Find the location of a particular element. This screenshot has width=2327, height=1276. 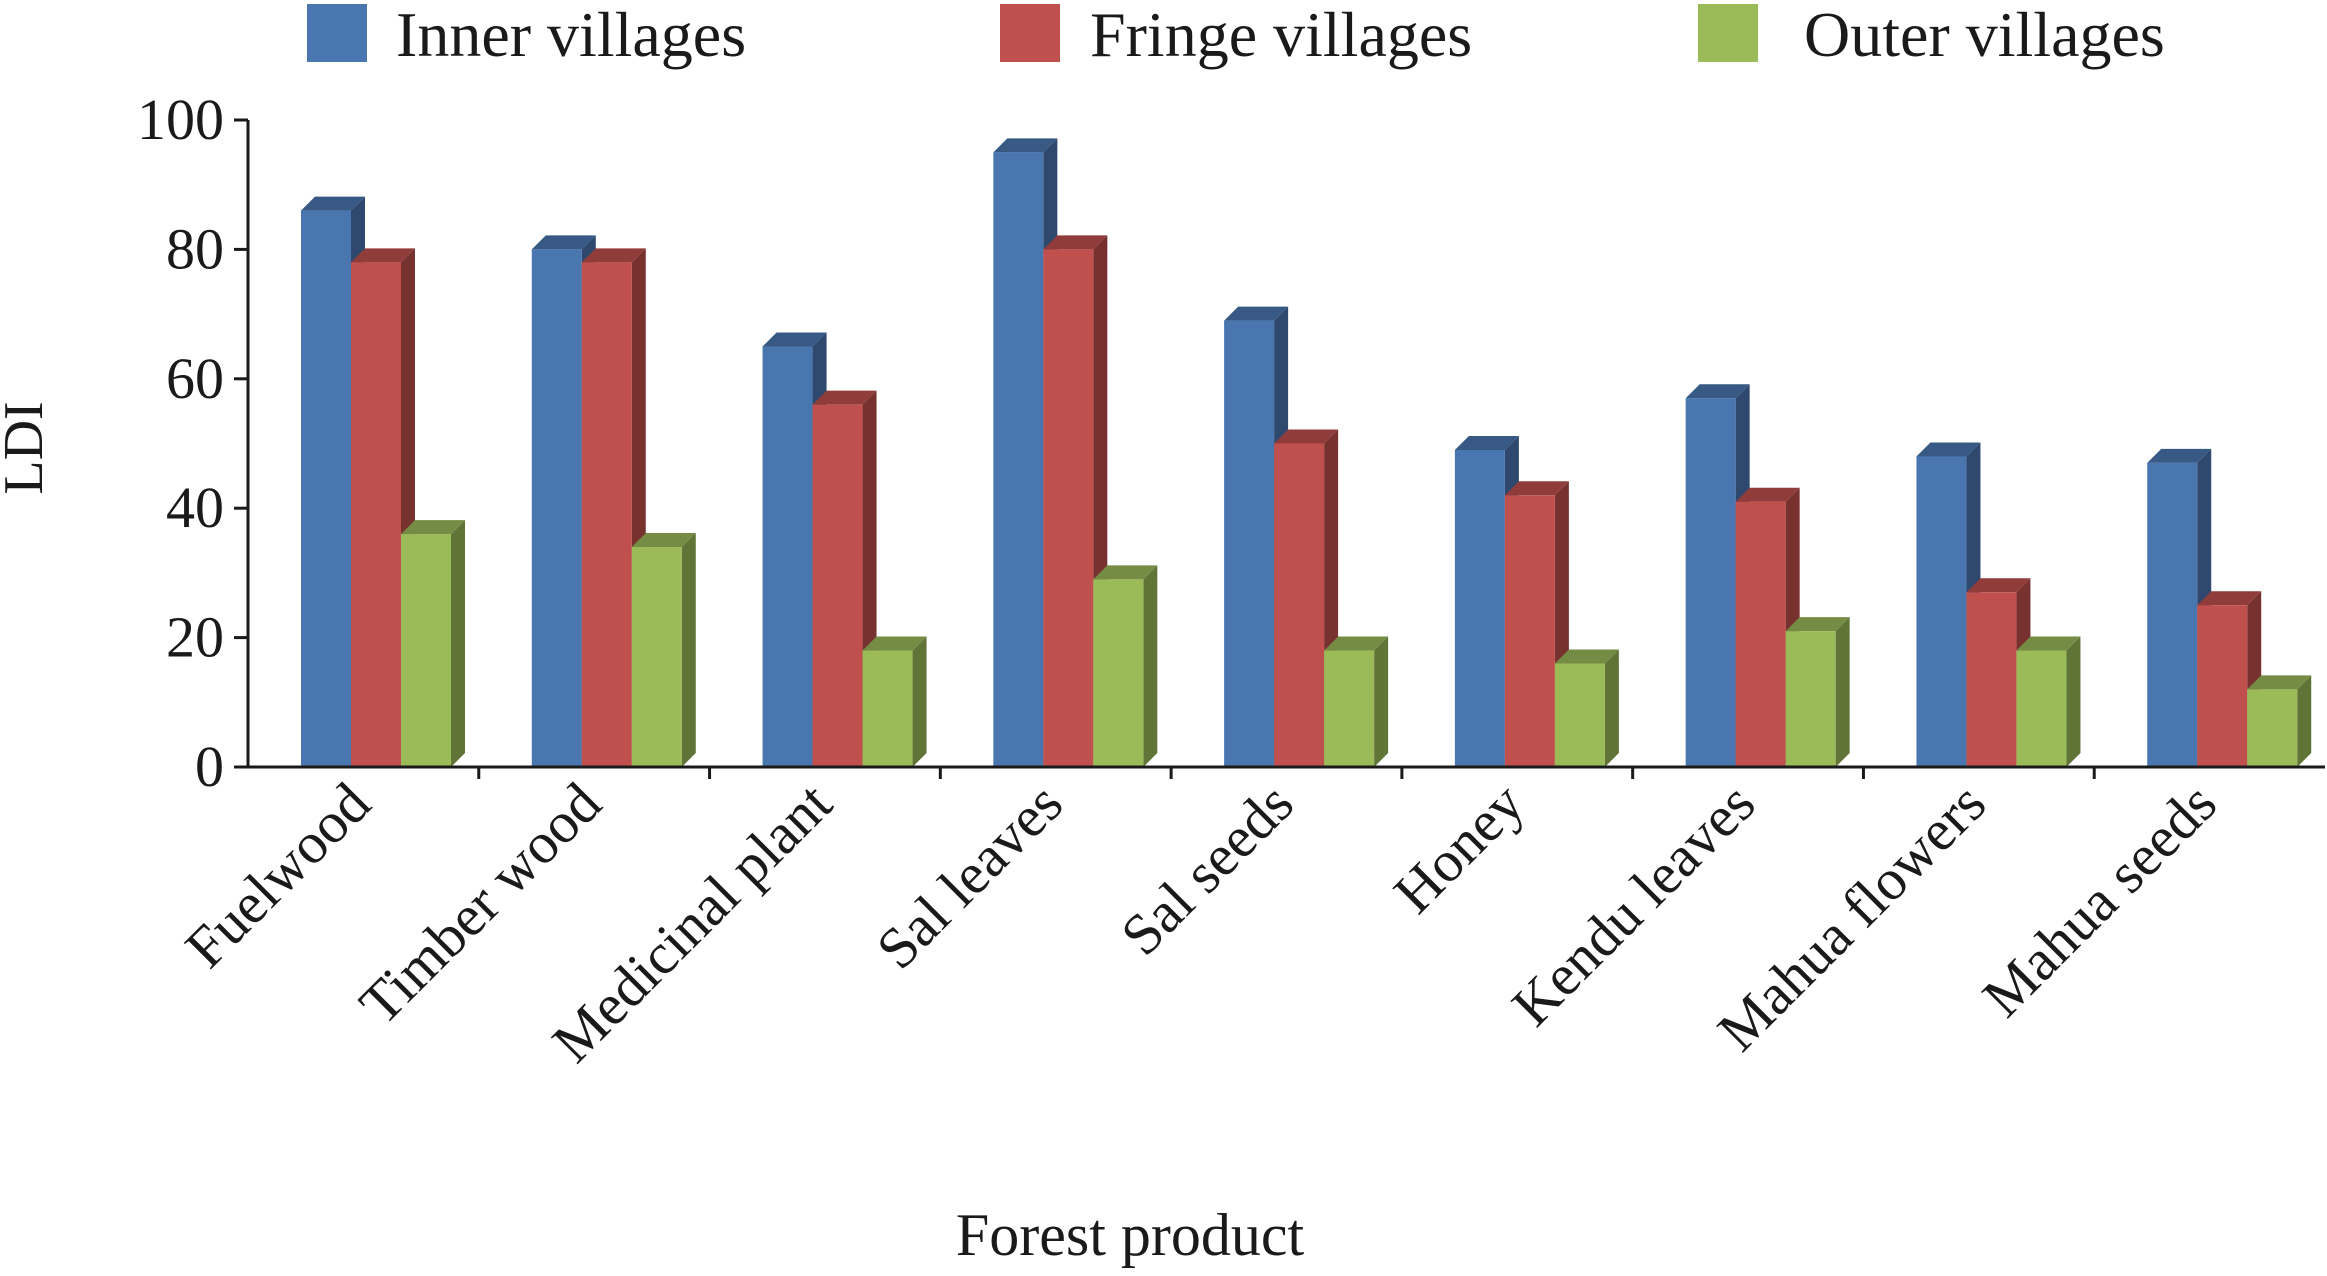

y-tick-label: 40 is located at coordinates (195, 507).